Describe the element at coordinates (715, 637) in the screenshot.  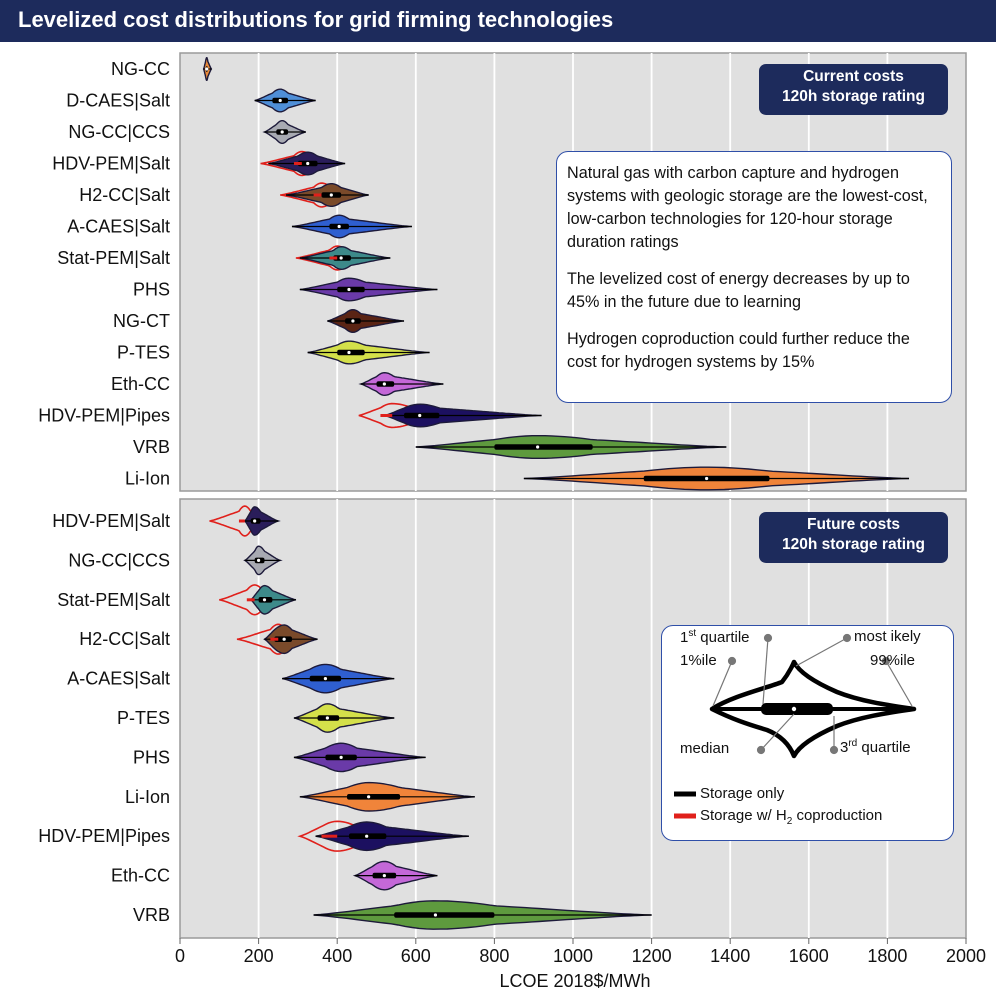
I see `legend-q1-label: 1st quartile` at that location.